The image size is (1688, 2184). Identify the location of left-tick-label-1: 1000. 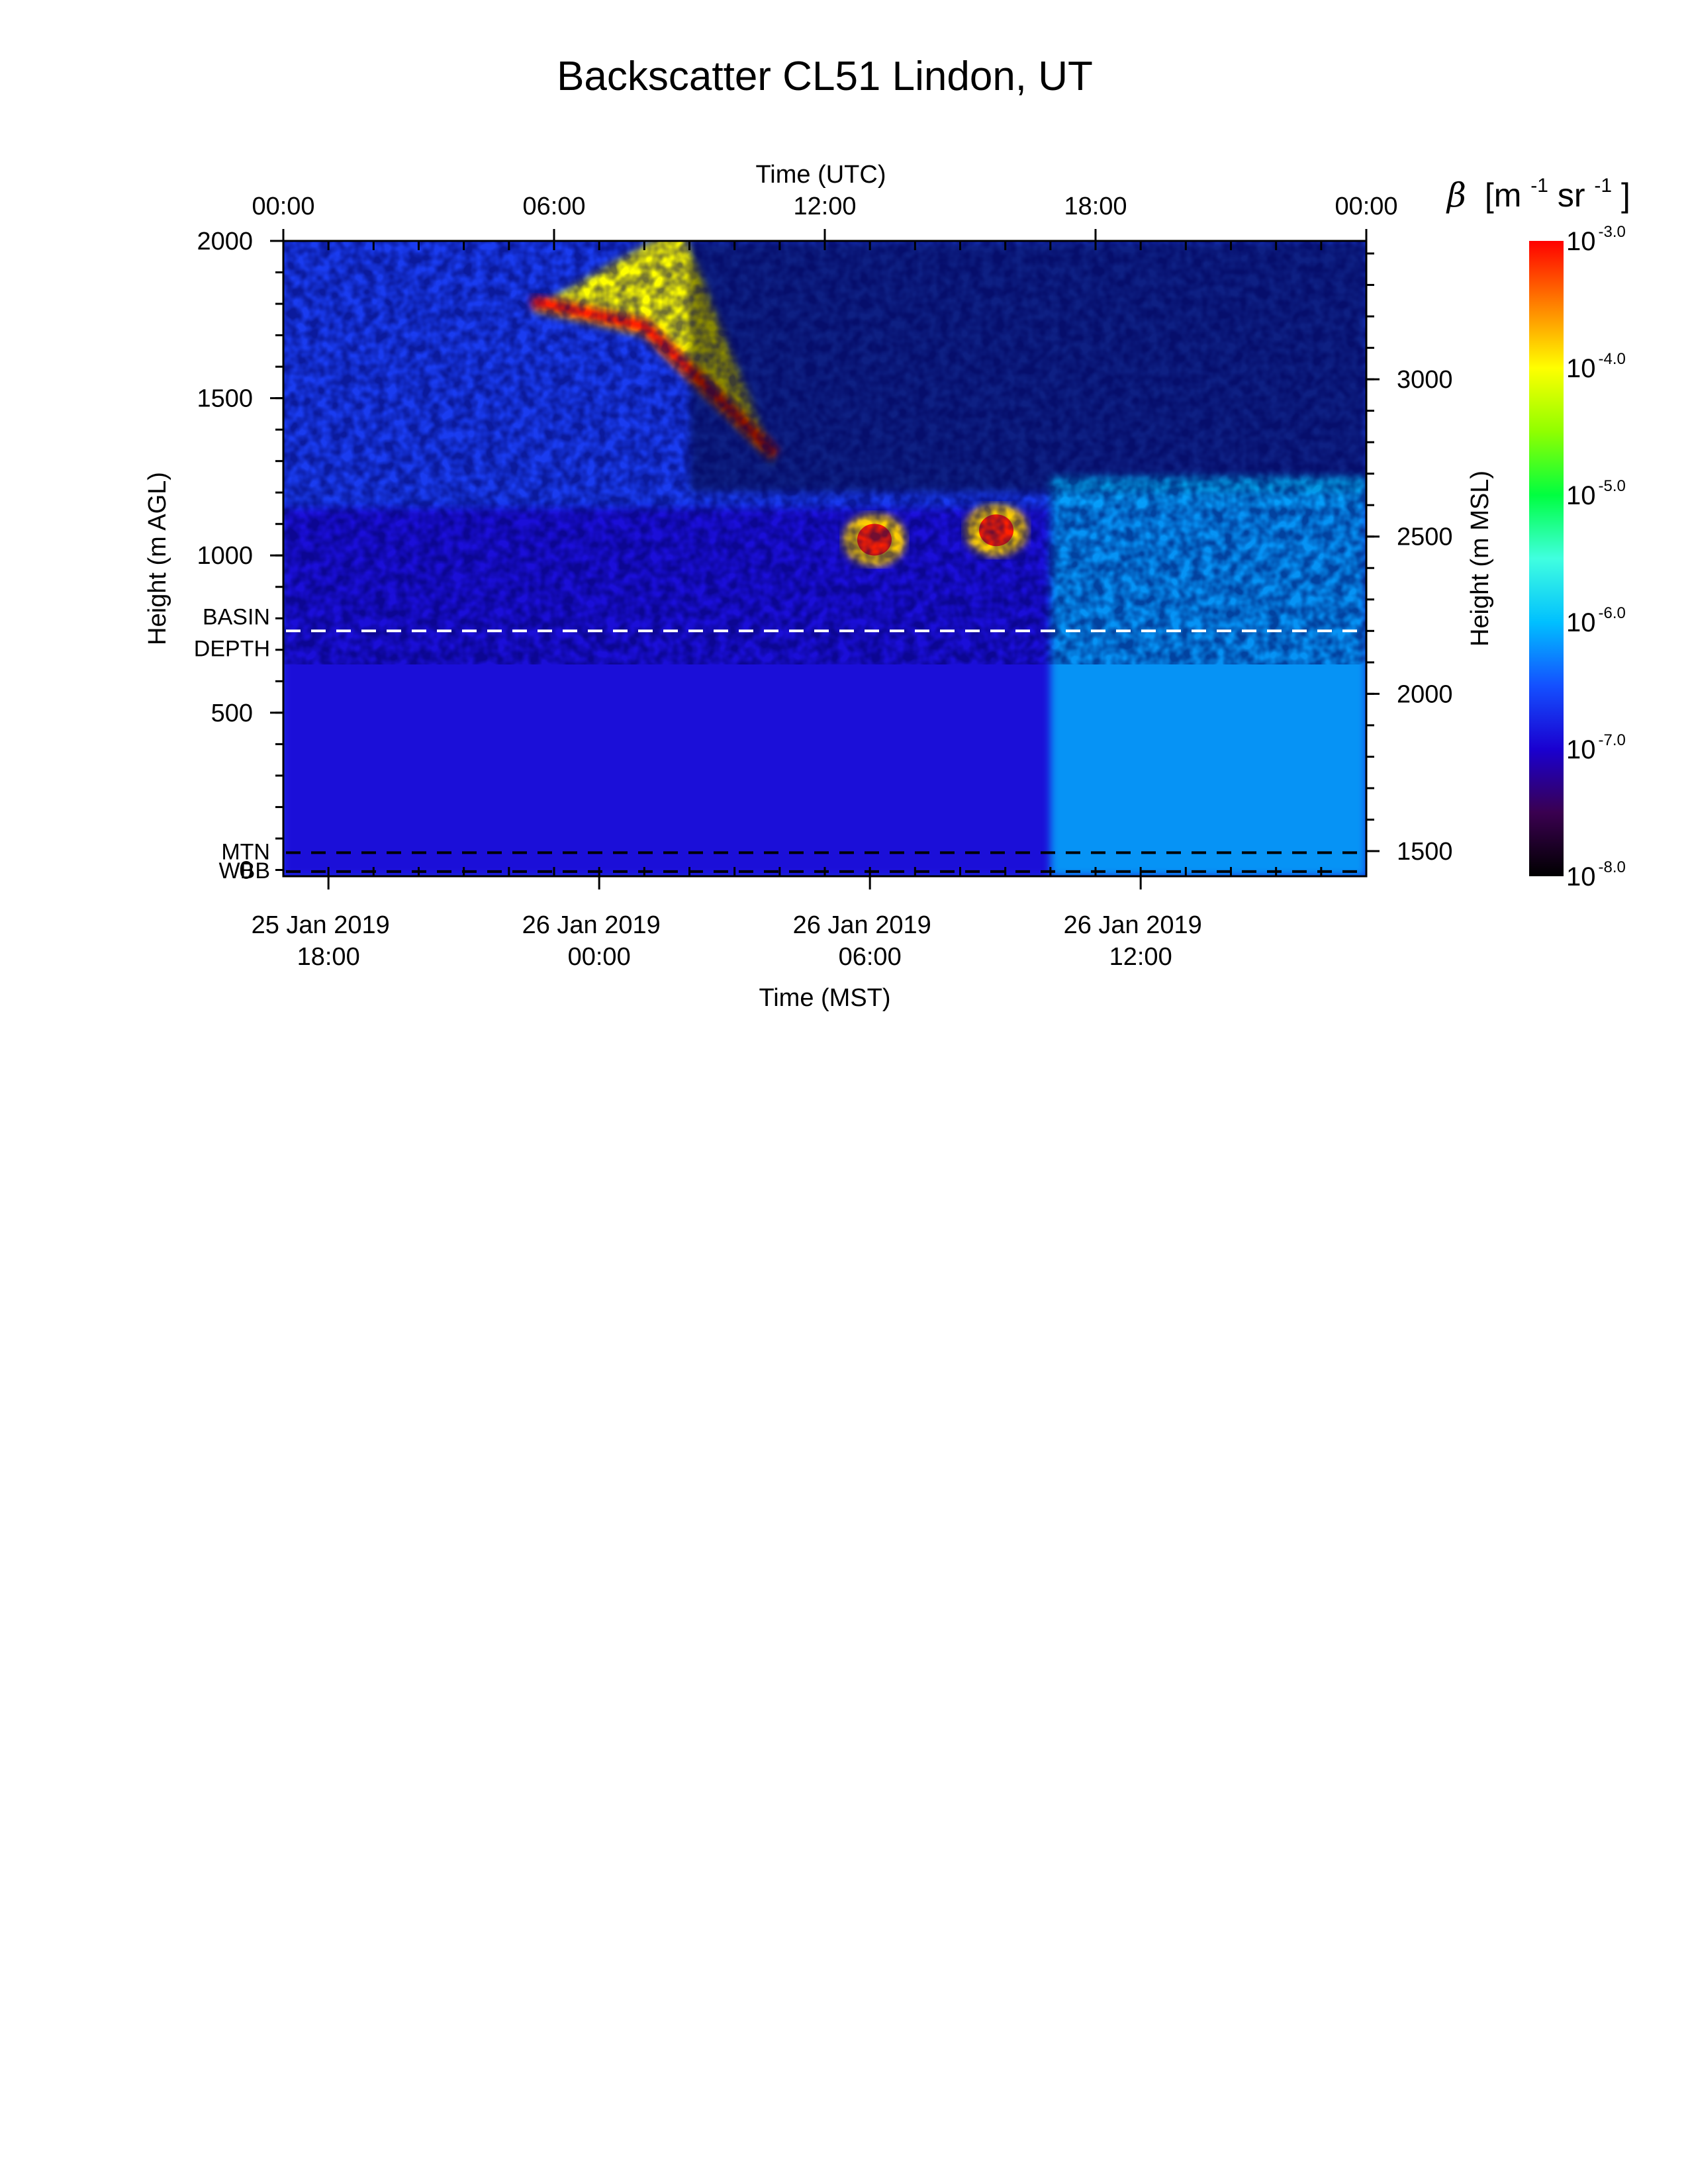
(225, 556).